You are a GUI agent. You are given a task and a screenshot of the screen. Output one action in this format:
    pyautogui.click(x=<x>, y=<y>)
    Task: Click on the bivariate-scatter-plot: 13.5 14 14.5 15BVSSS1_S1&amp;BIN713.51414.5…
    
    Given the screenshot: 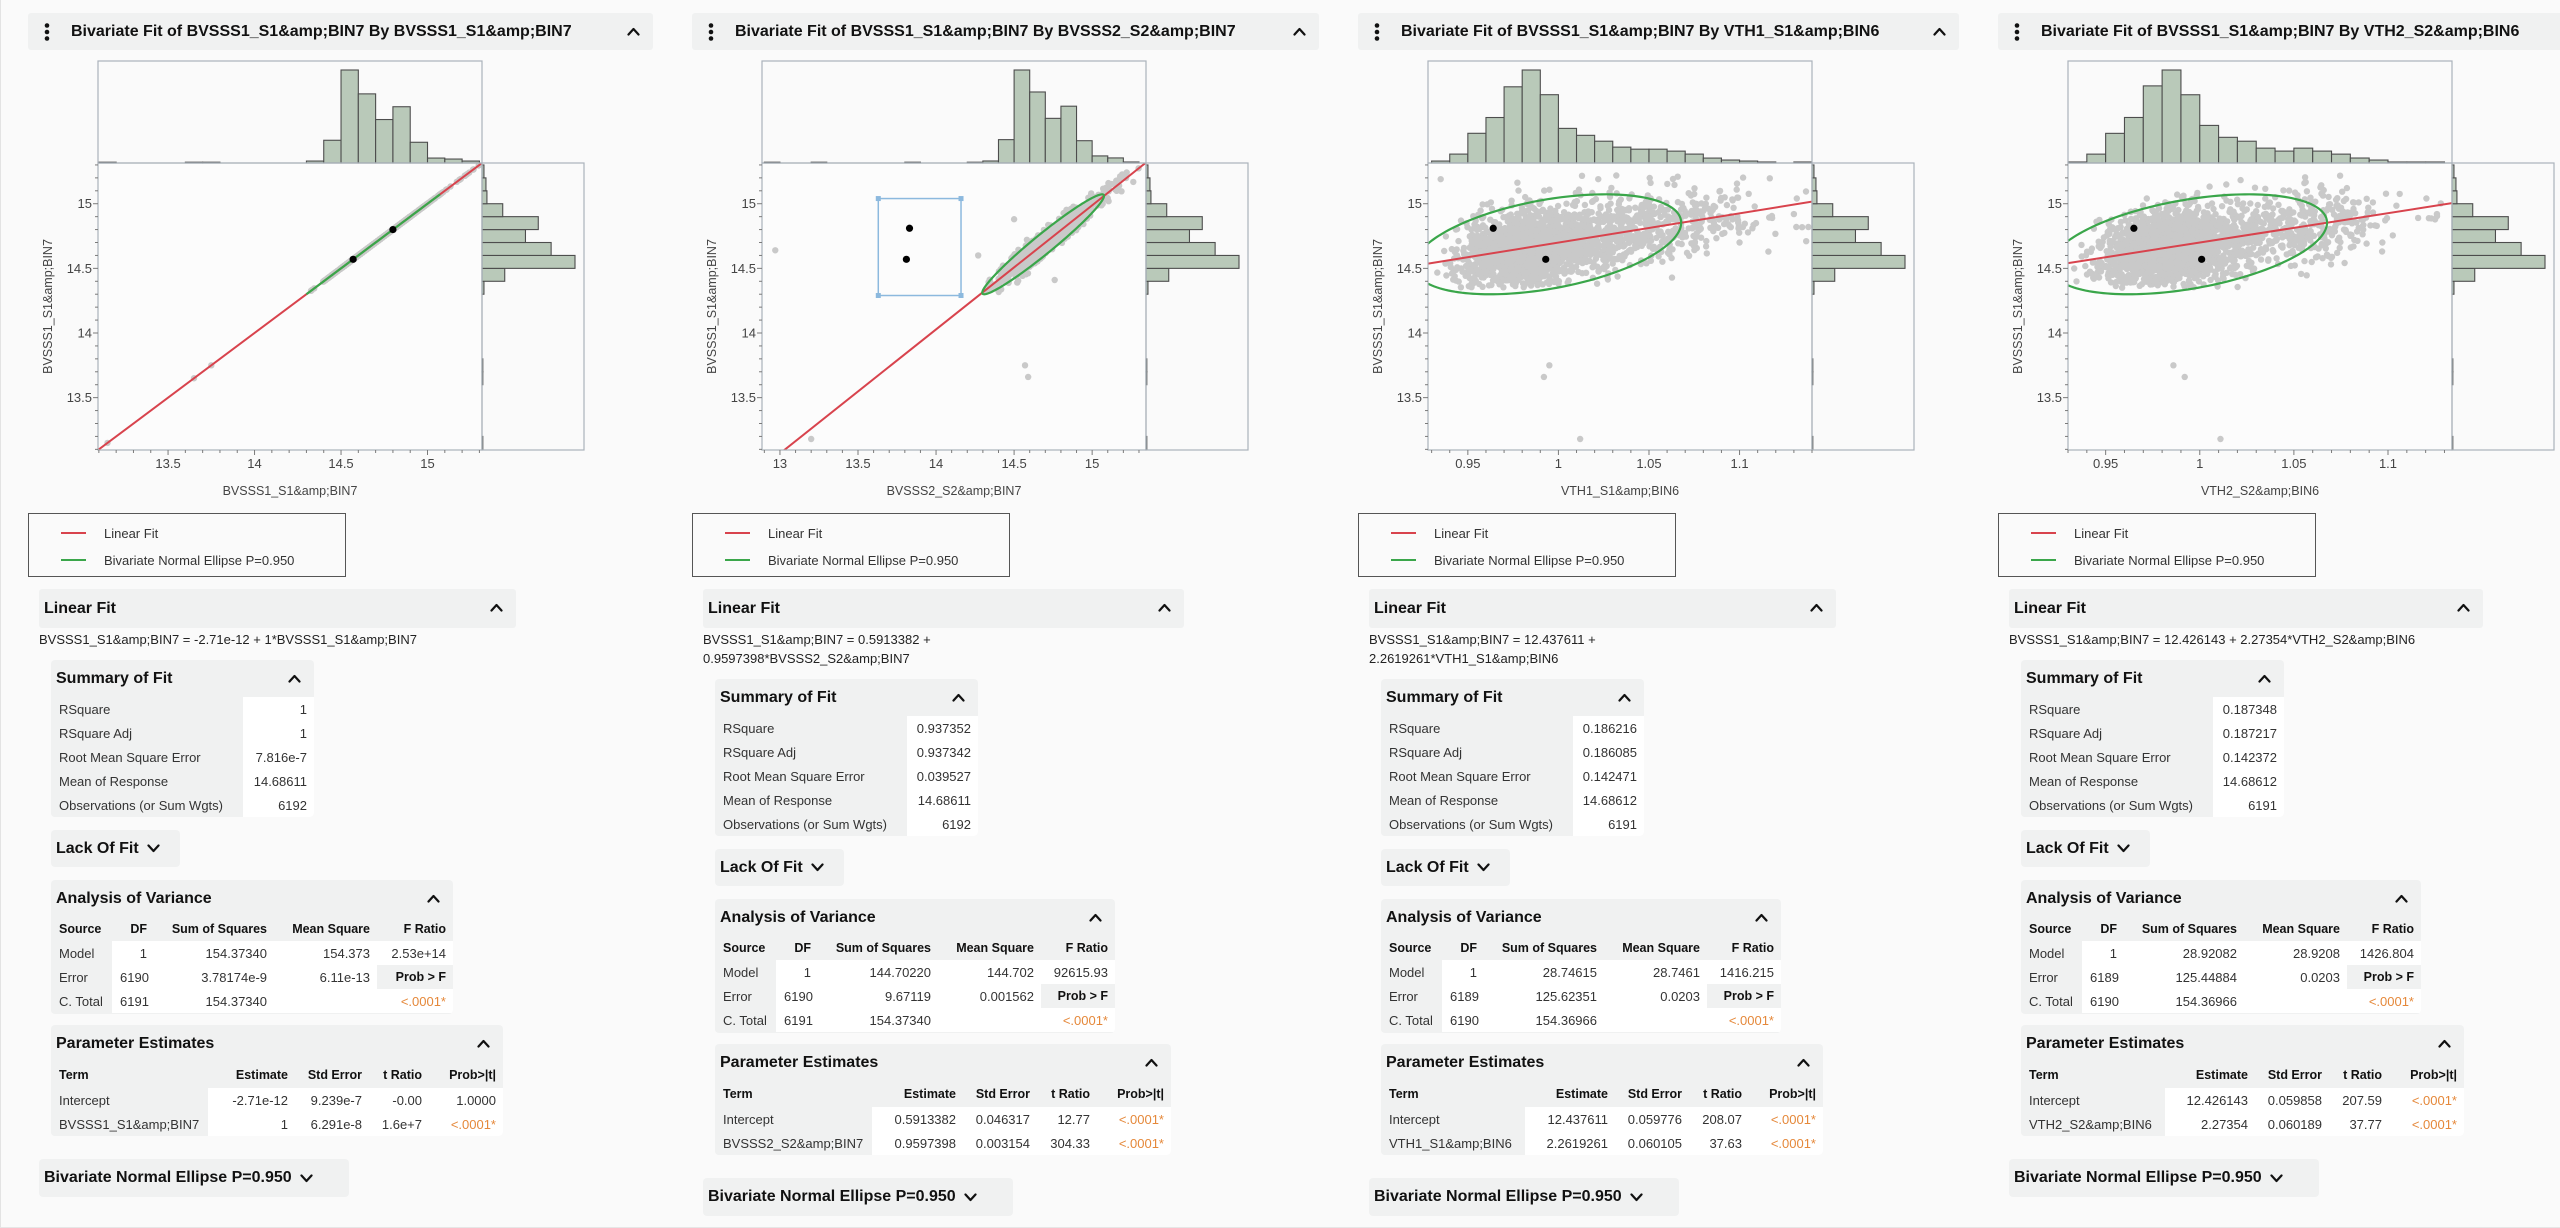 What is the action you would take?
    pyautogui.click(x=328, y=281)
    